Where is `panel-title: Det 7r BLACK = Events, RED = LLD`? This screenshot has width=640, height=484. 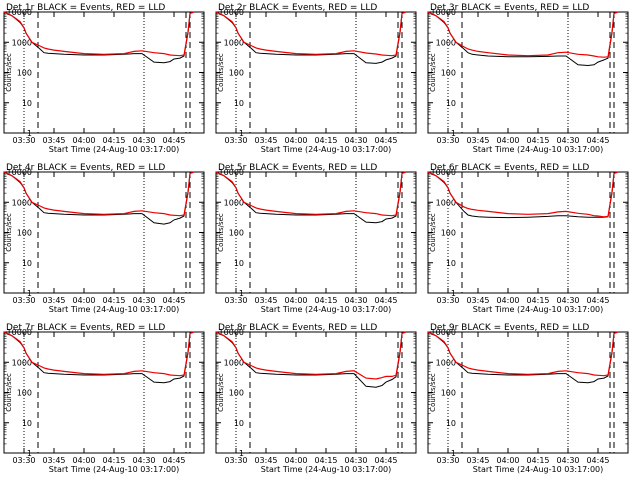
panel-title: Det 7r BLACK = Events, RED = LLD is located at coordinates (85, 328).